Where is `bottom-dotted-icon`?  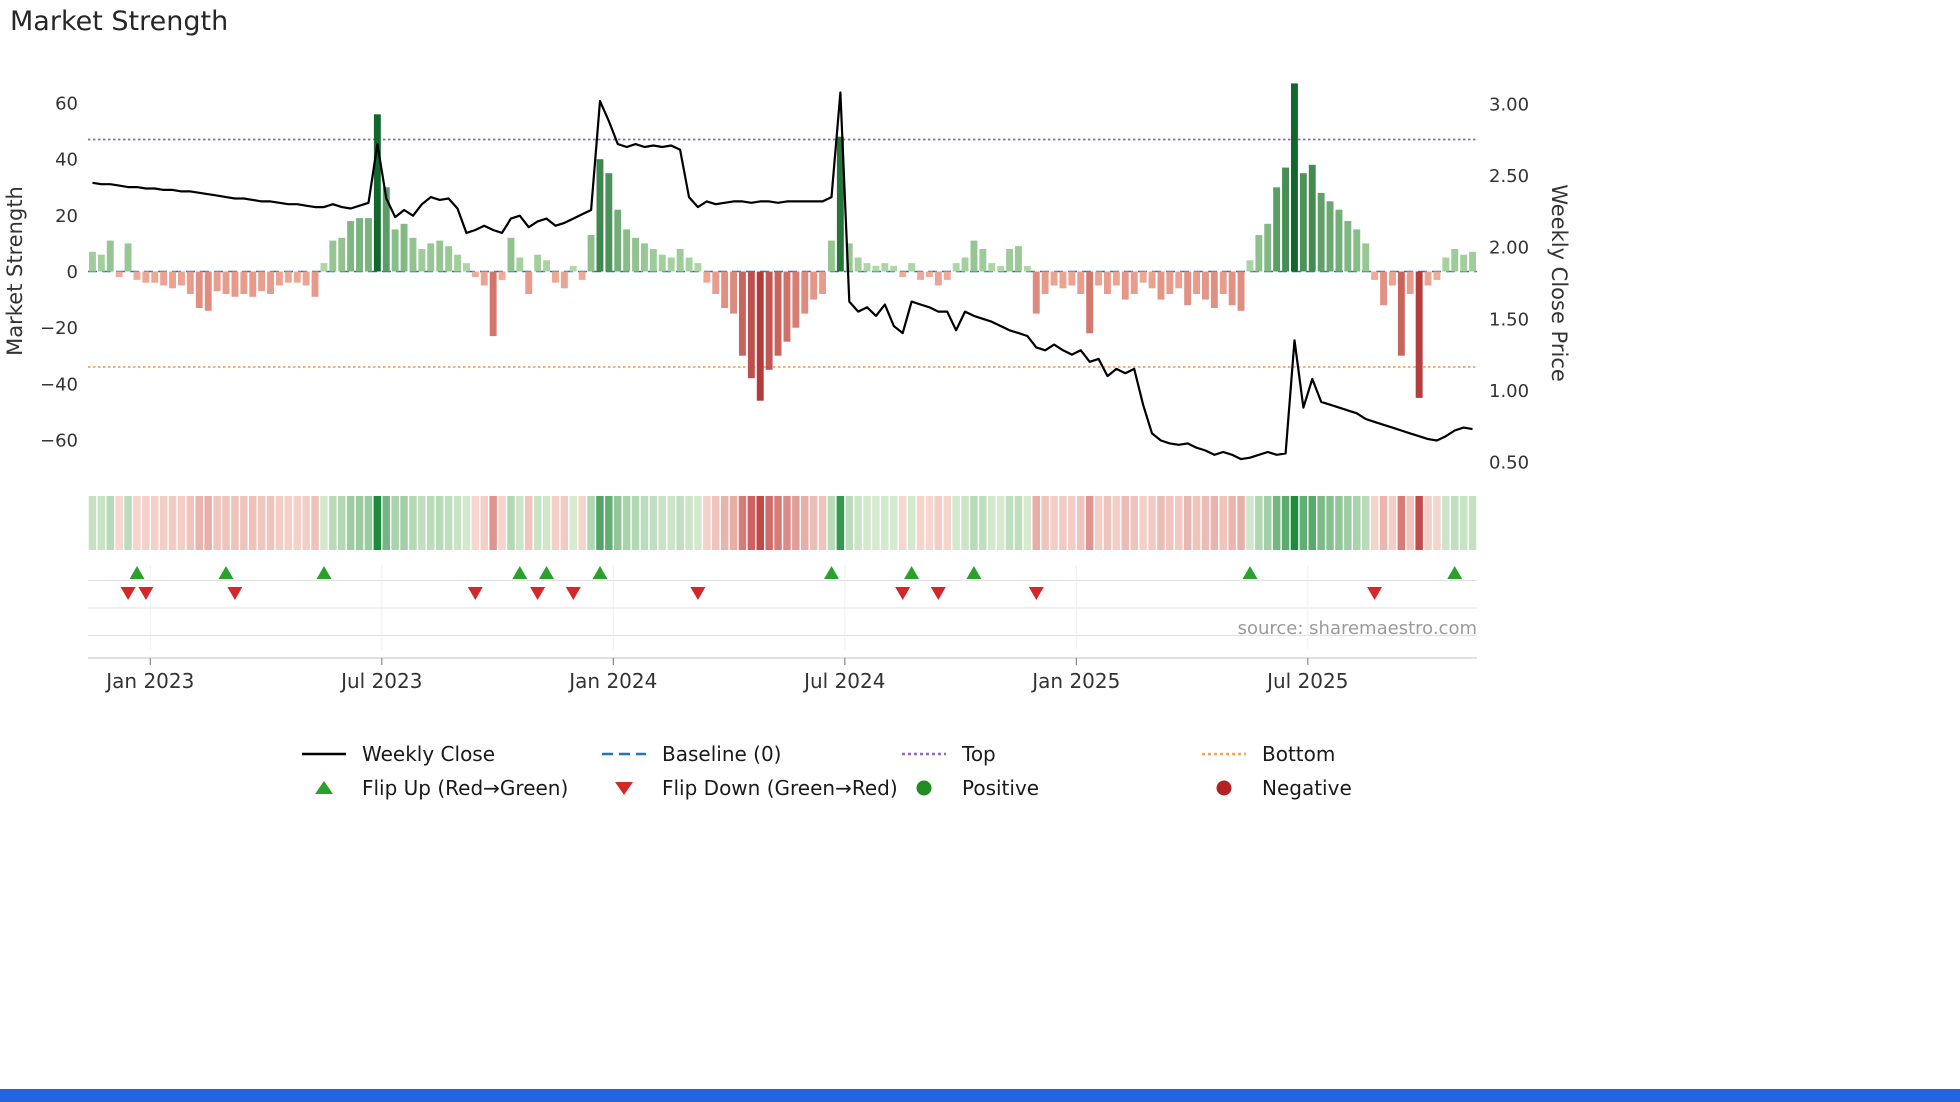
bottom-dotted-icon is located at coordinates (1224, 754).